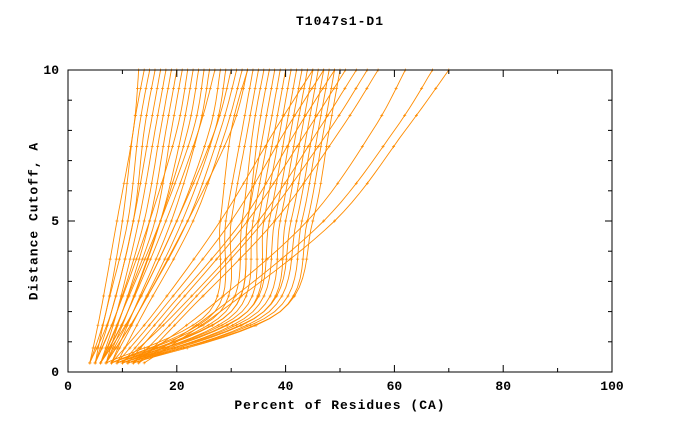  I want to click on y-tick-label: 10, so click(51, 70).